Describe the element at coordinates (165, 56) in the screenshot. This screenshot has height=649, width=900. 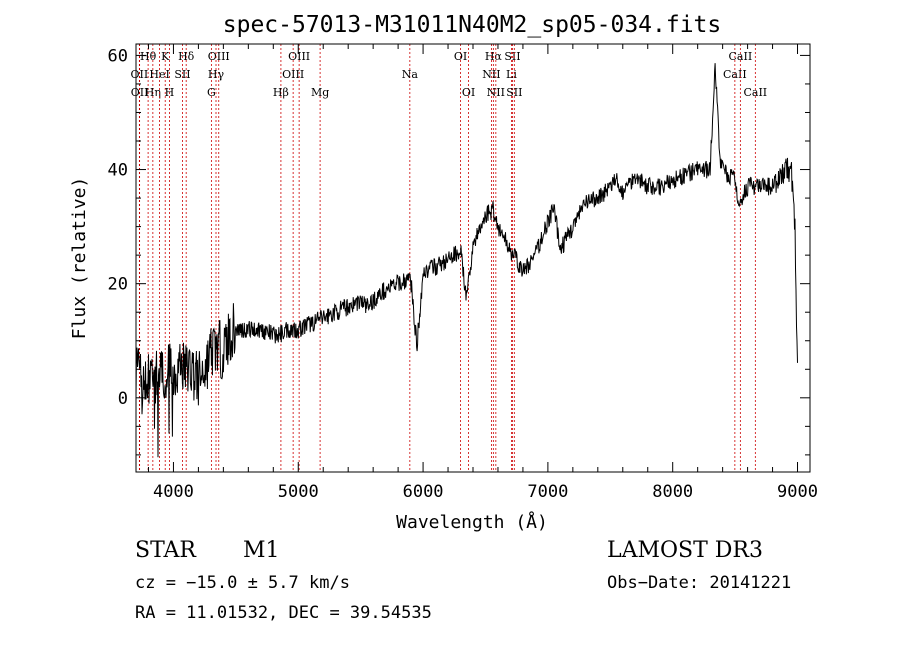
I see `line-marker-label: K` at that location.